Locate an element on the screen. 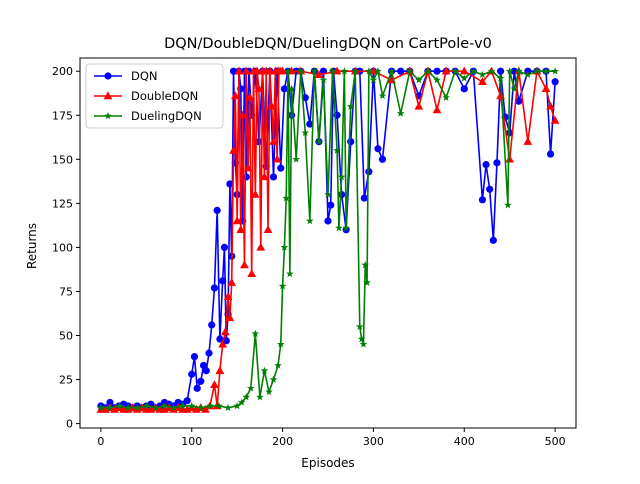  y-tick-label: 125 is located at coordinates (62, 203).